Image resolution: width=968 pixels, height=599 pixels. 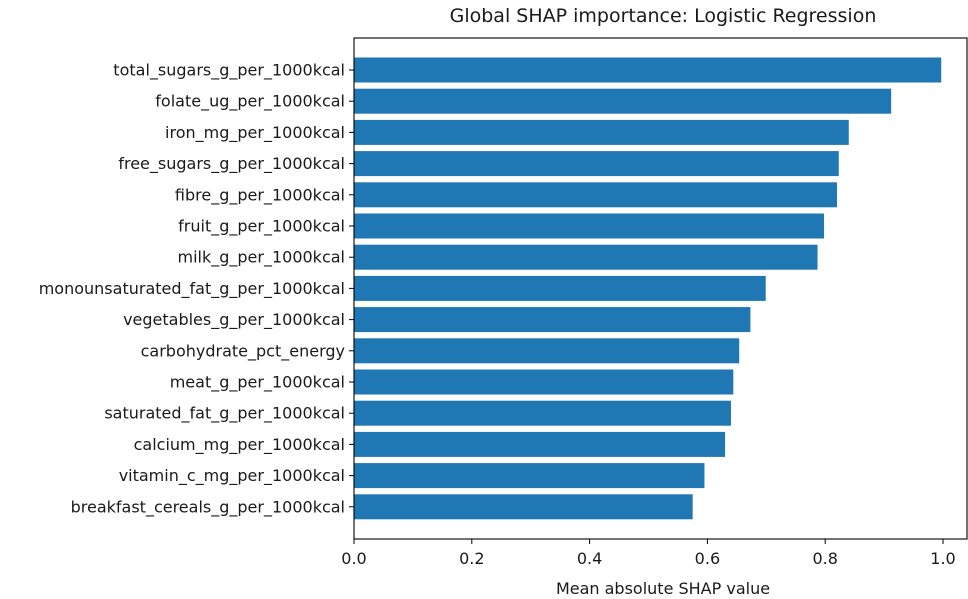 I want to click on bar-breakfast-cereals-g-per-1000kcal, so click(x=523, y=507).